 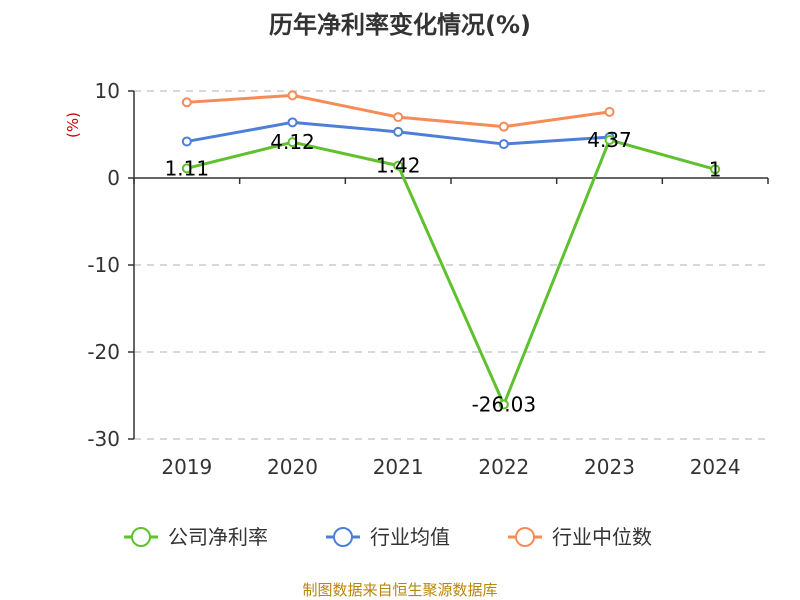 What do you see at coordinates (186, 467) in the screenshot?
I see `x-tick-label: 2019` at bounding box center [186, 467].